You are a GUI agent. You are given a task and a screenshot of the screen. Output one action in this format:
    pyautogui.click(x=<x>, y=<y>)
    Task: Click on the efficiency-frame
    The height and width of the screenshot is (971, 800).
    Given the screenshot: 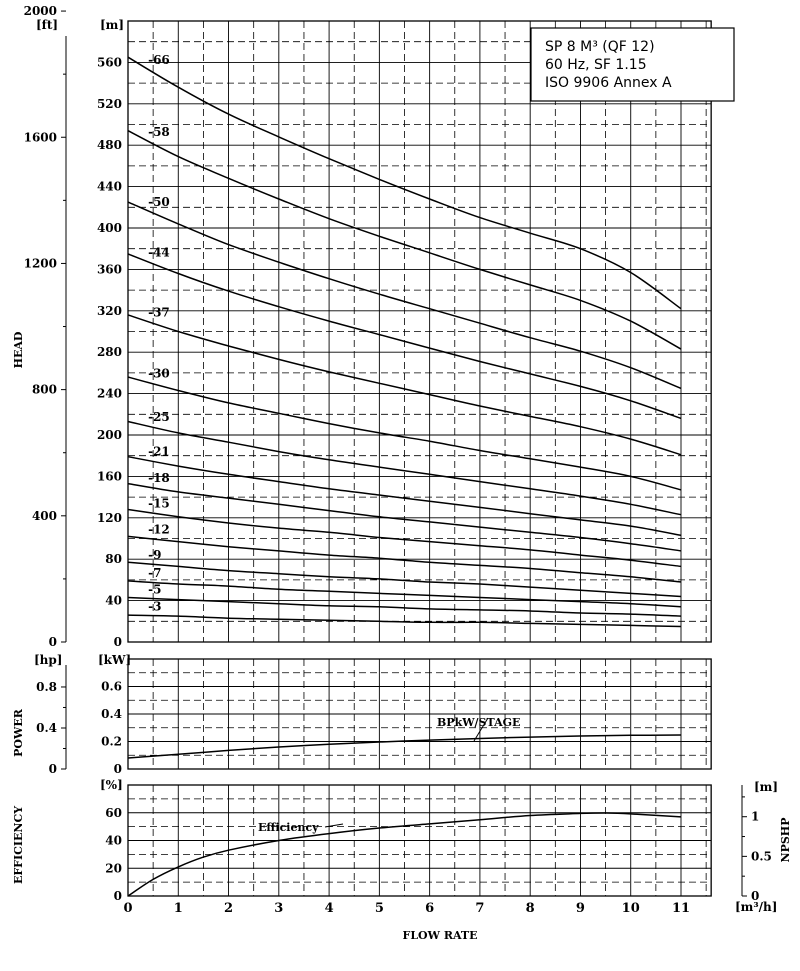 What is the action you would take?
    pyautogui.click(x=419, y=840)
    